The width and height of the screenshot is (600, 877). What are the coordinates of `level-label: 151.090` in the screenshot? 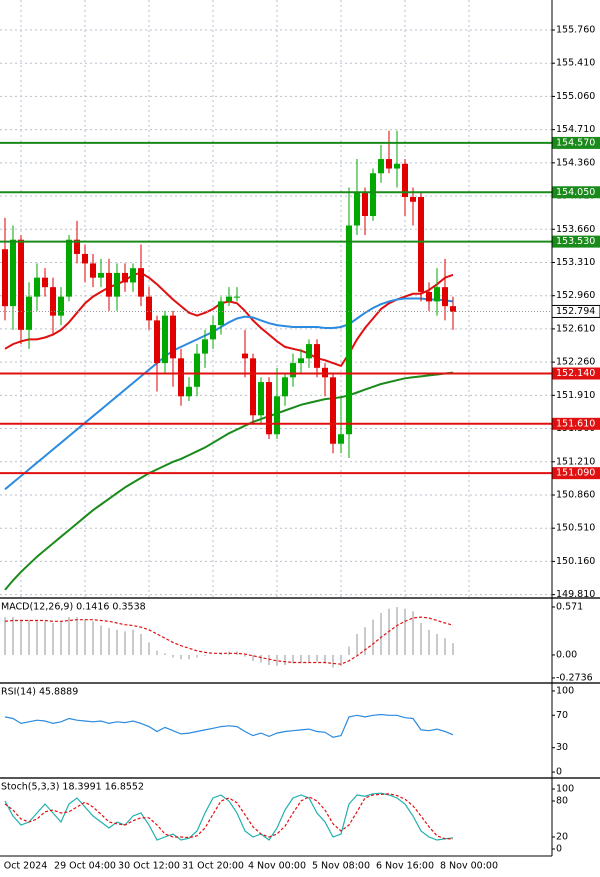 It's located at (575, 473).